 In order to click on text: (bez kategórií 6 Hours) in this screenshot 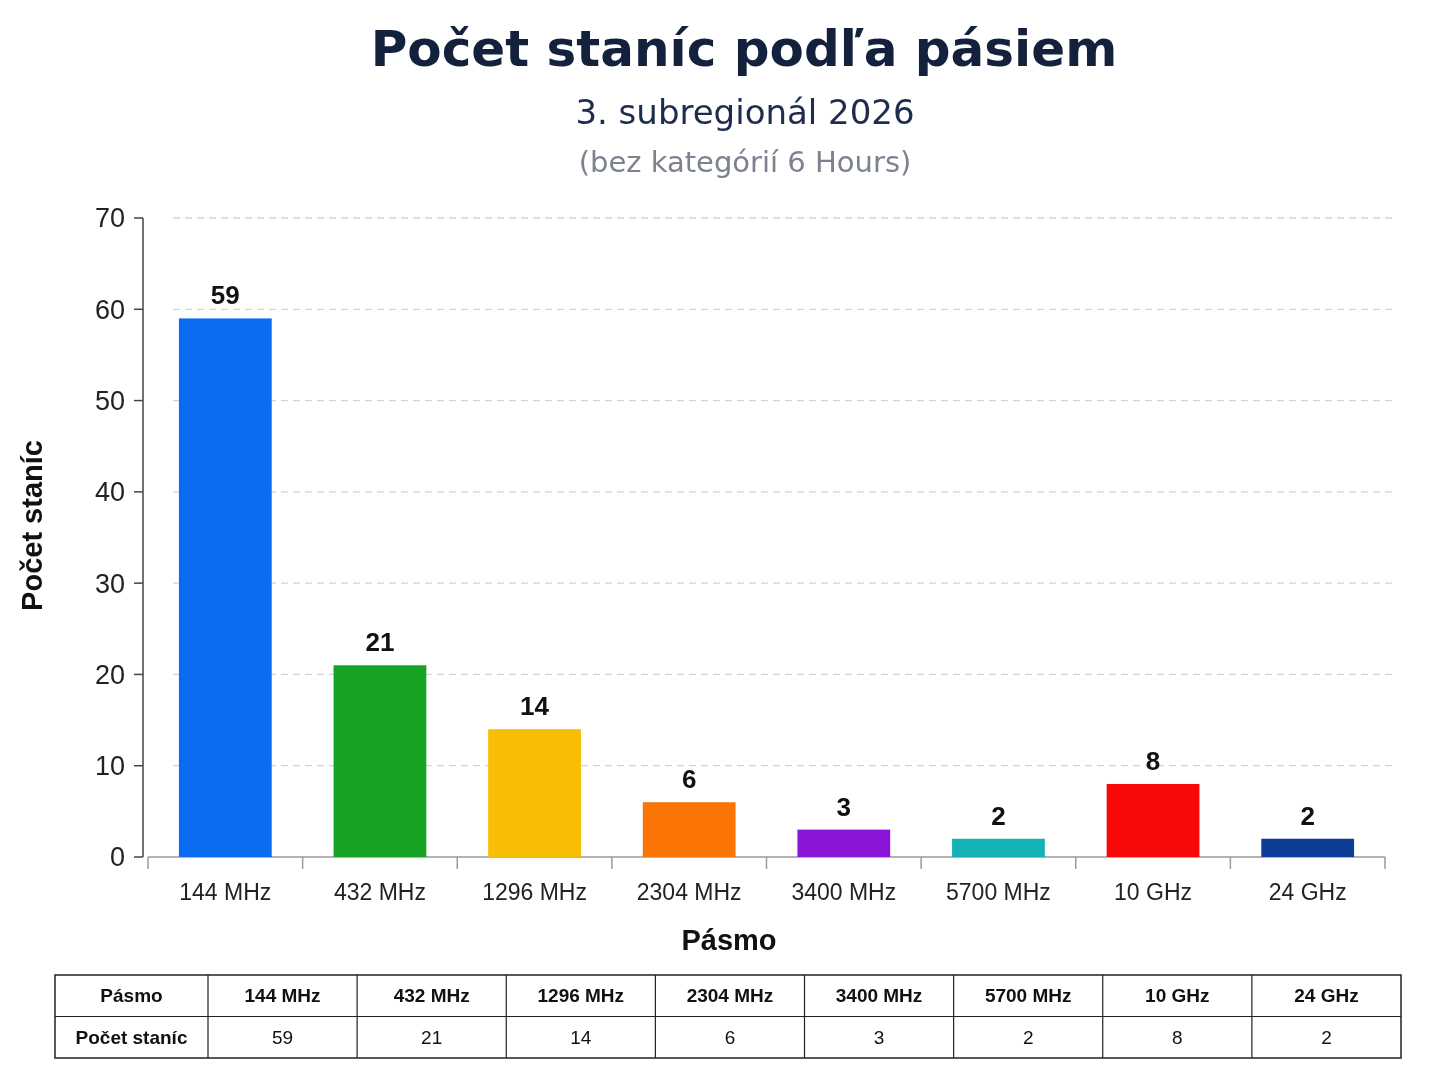, I will do `click(745, 162)`.